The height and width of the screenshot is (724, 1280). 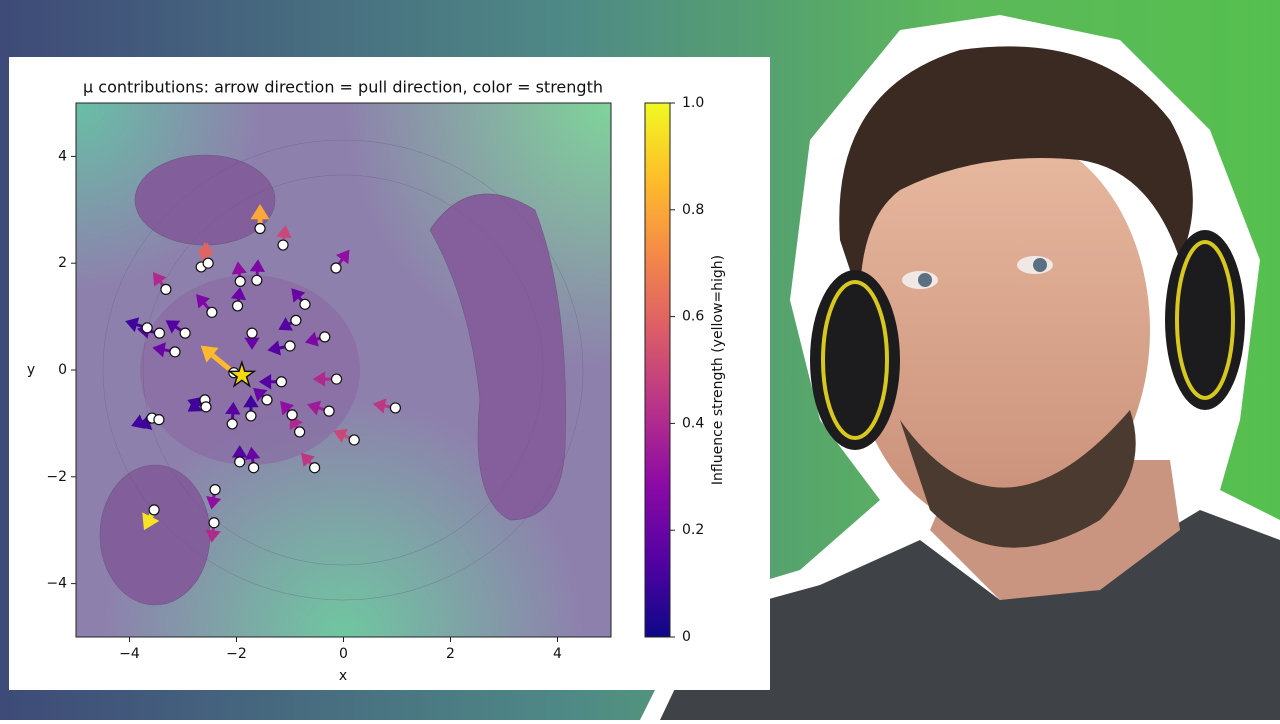 I want to click on y-tick-label: 2, so click(x=62, y=263).